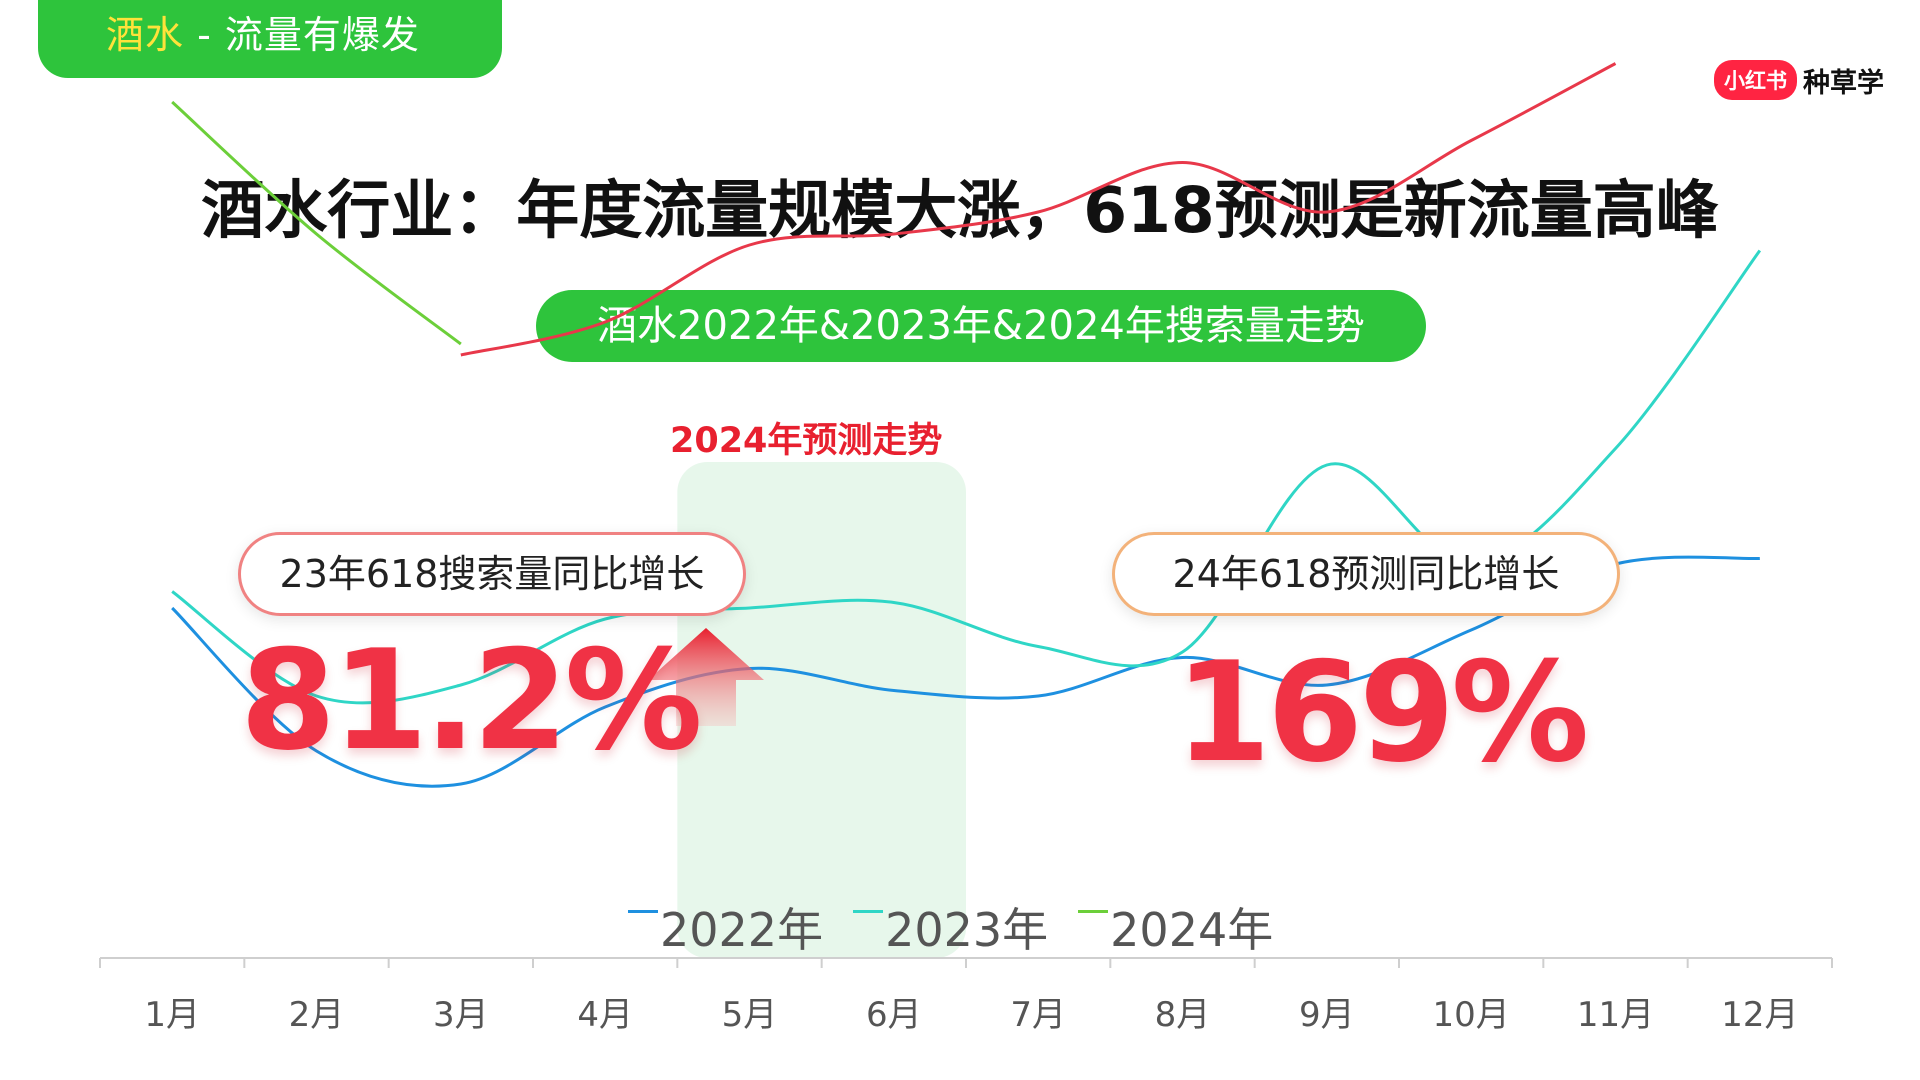 This screenshot has width=1920, height=1080. I want to click on x-tick-label: 9月, so click(1327, 1015).